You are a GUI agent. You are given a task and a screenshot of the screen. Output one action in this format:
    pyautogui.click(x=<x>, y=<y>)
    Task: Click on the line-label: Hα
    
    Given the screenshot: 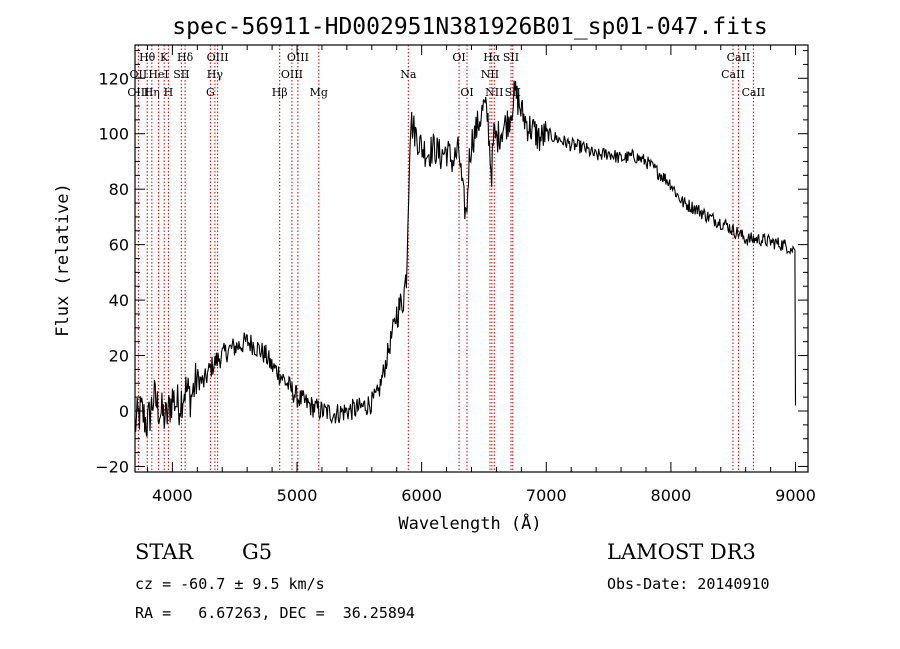 What is the action you would take?
    pyautogui.click(x=492, y=57)
    